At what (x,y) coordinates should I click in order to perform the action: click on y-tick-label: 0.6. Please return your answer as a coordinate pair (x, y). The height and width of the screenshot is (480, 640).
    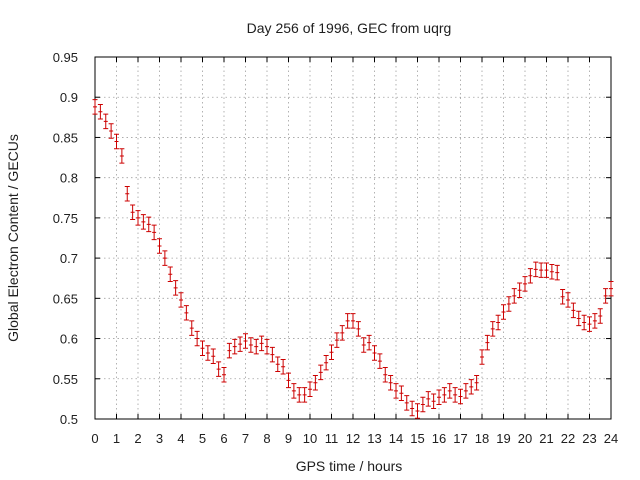
    Looking at the image, I should click on (69, 339).